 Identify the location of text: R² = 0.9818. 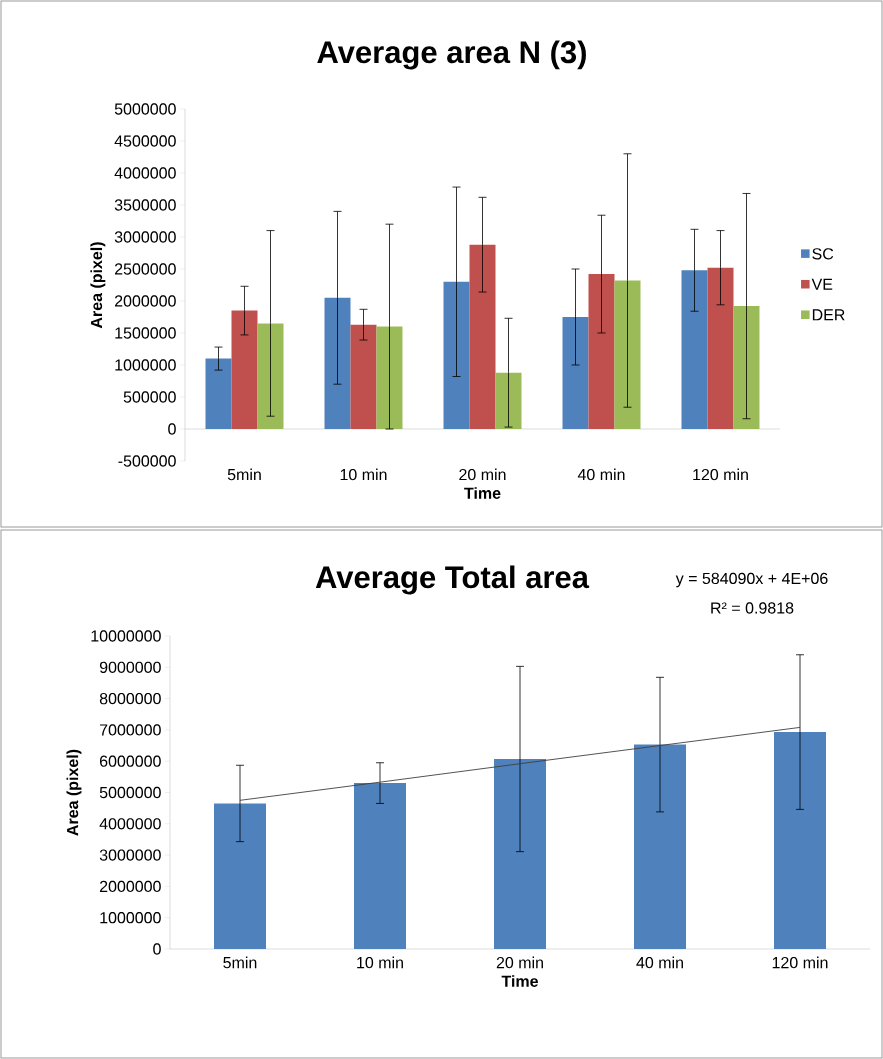
(752, 608).